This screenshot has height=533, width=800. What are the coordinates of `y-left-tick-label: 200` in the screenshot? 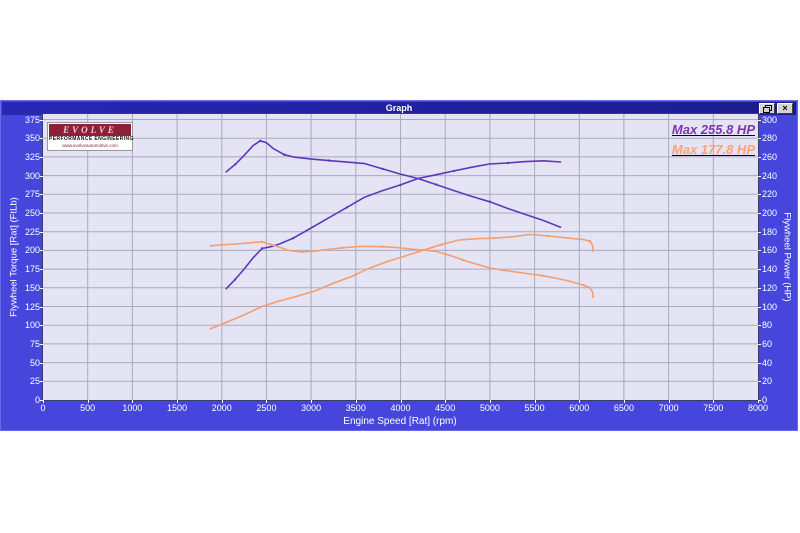 It's located at (32, 250).